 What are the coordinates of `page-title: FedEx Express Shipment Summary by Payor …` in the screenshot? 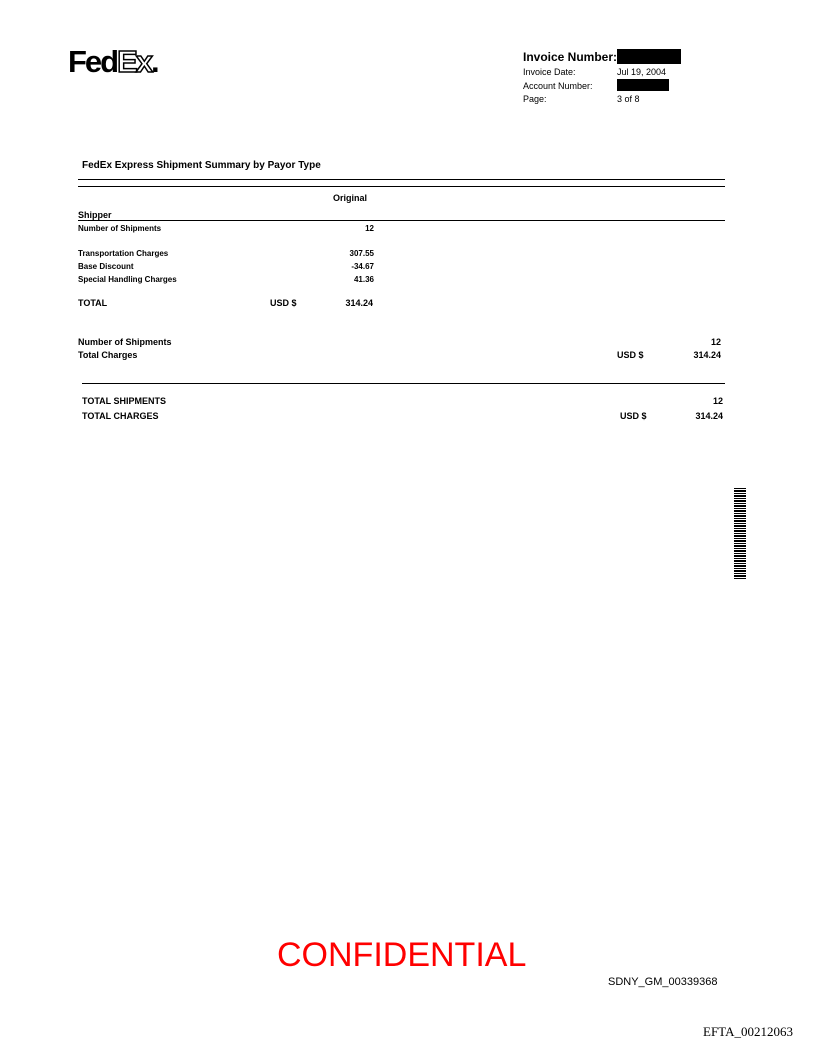 It's located at (201, 165).